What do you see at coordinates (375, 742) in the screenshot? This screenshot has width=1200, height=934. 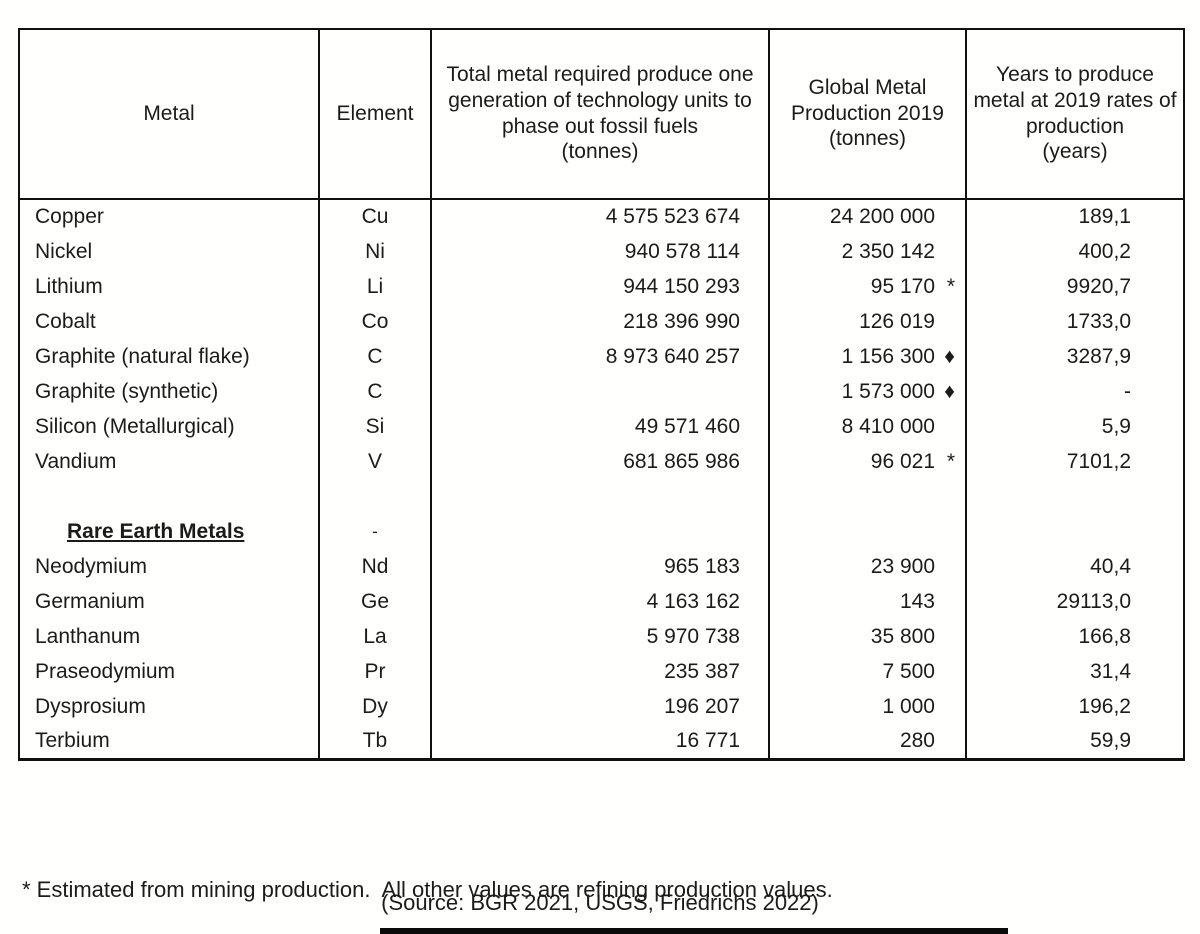 I see `element-cell: Tb` at bounding box center [375, 742].